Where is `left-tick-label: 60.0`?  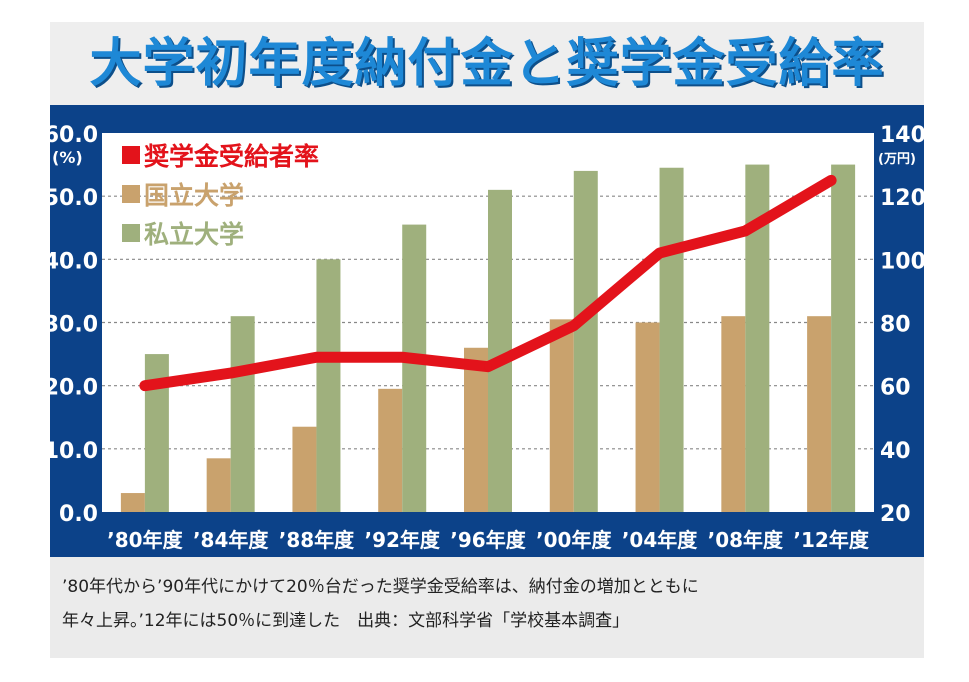
left-tick-label: 60.0 is located at coordinates (74, 135).